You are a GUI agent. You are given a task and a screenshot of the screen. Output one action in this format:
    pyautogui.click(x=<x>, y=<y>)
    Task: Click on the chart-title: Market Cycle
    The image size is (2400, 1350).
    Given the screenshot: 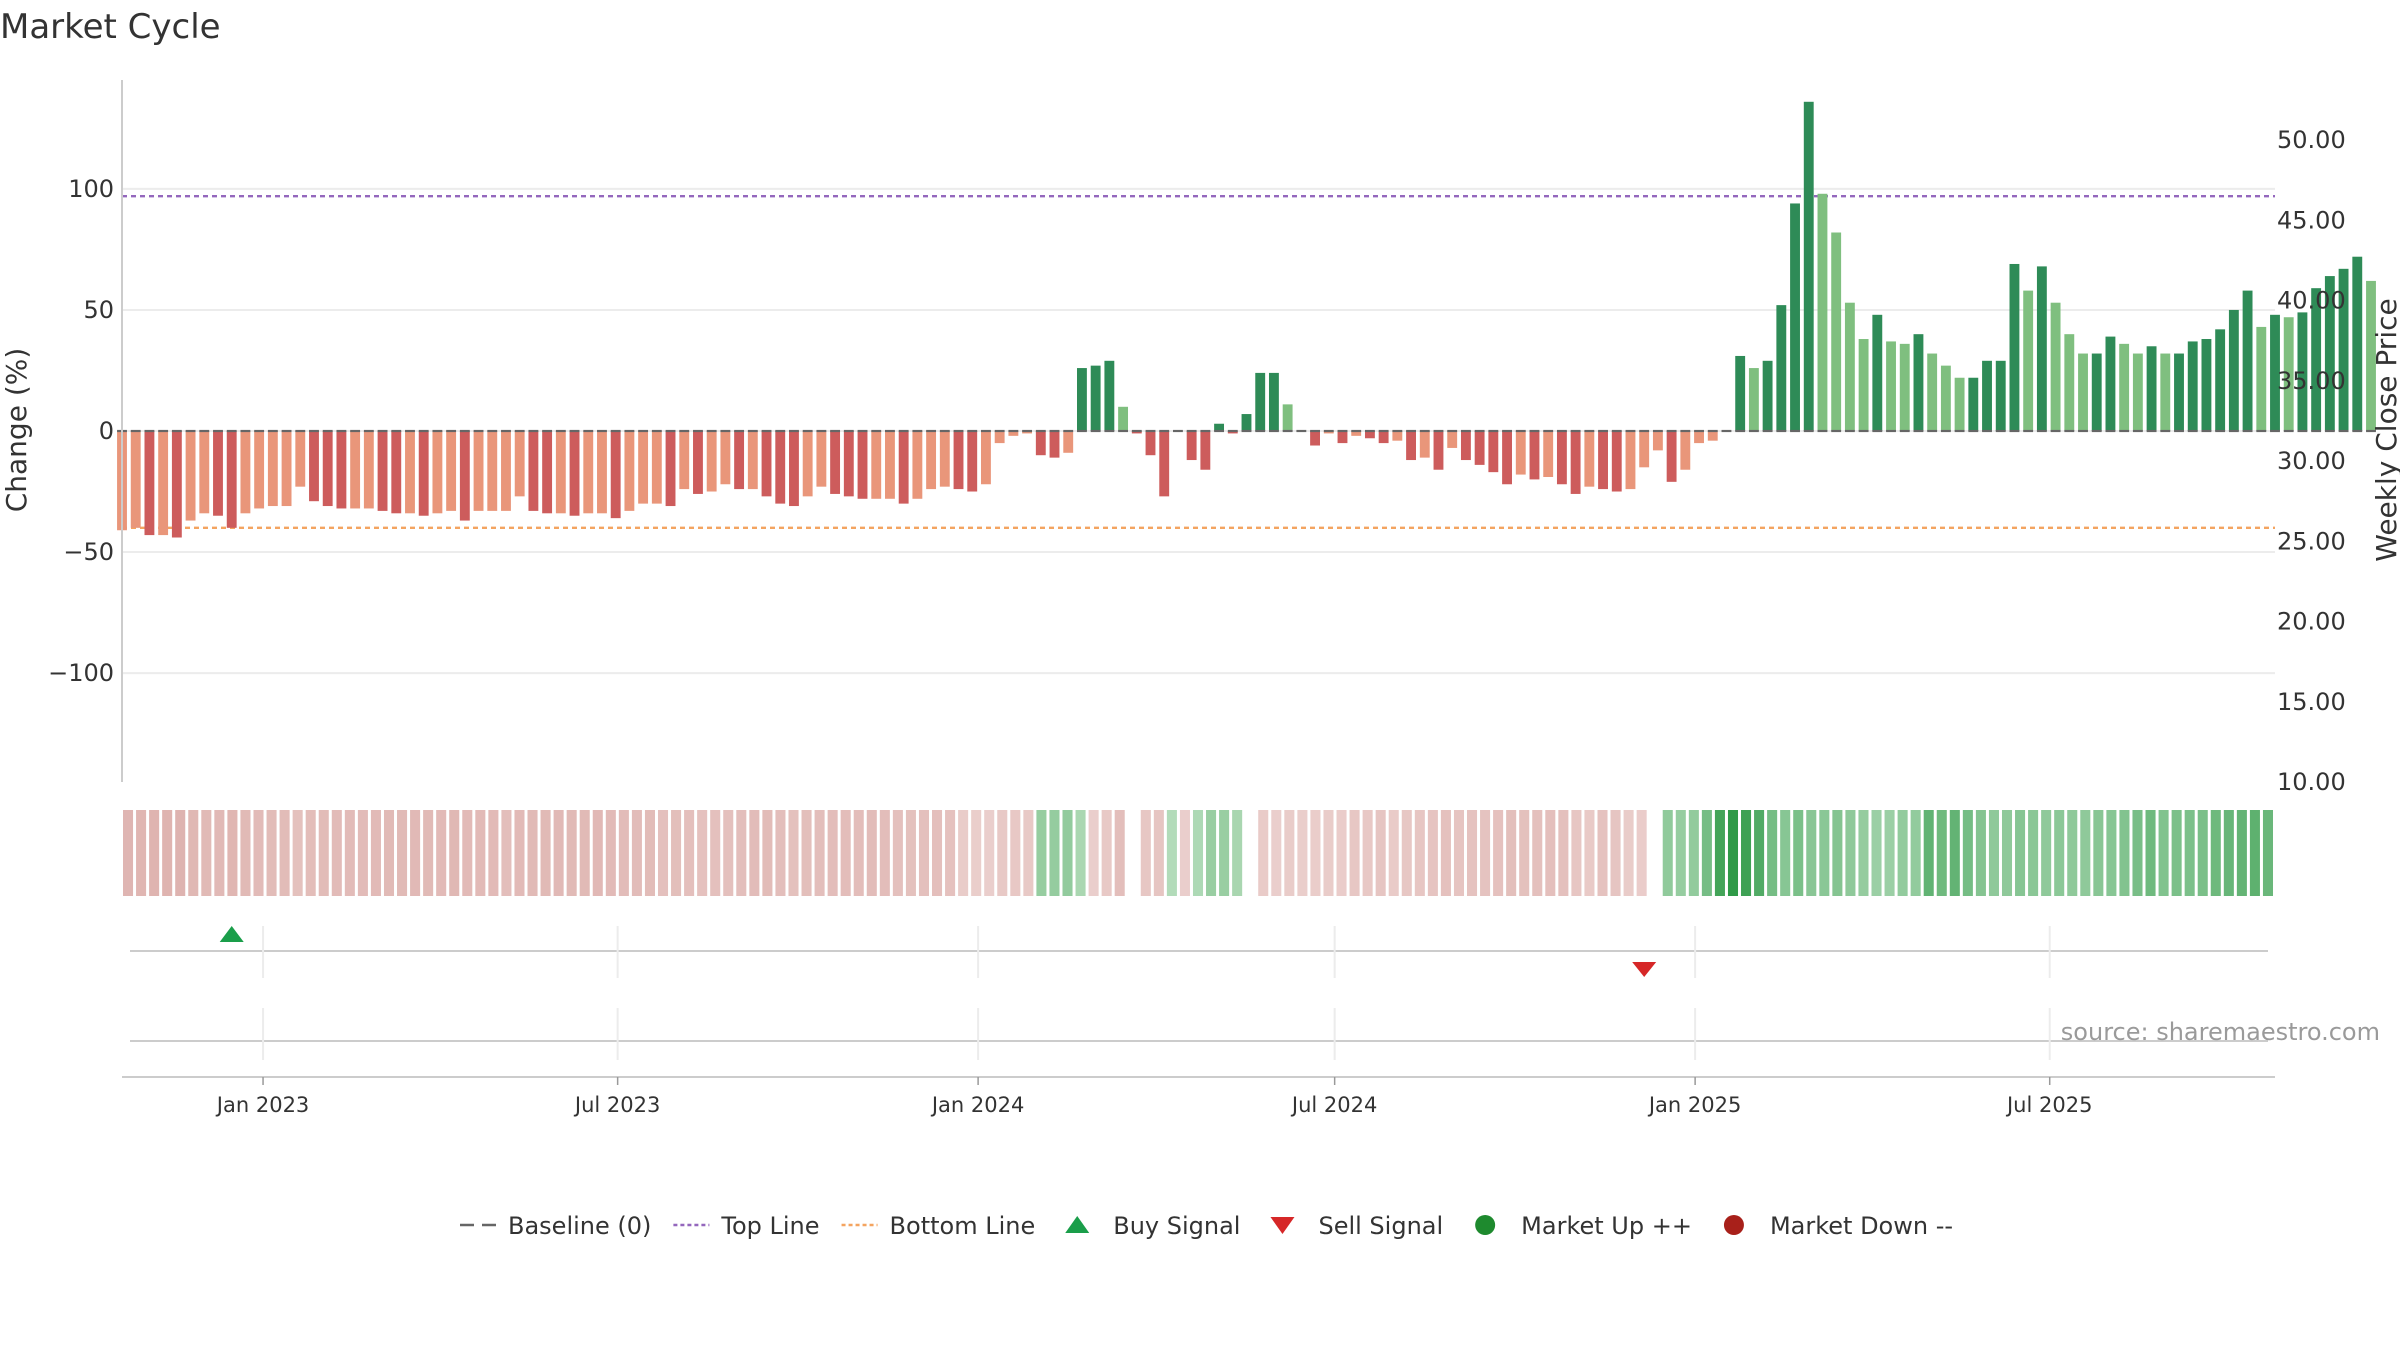 What is the action you would take?
    pyautogui.click(x=110, y=27)
    